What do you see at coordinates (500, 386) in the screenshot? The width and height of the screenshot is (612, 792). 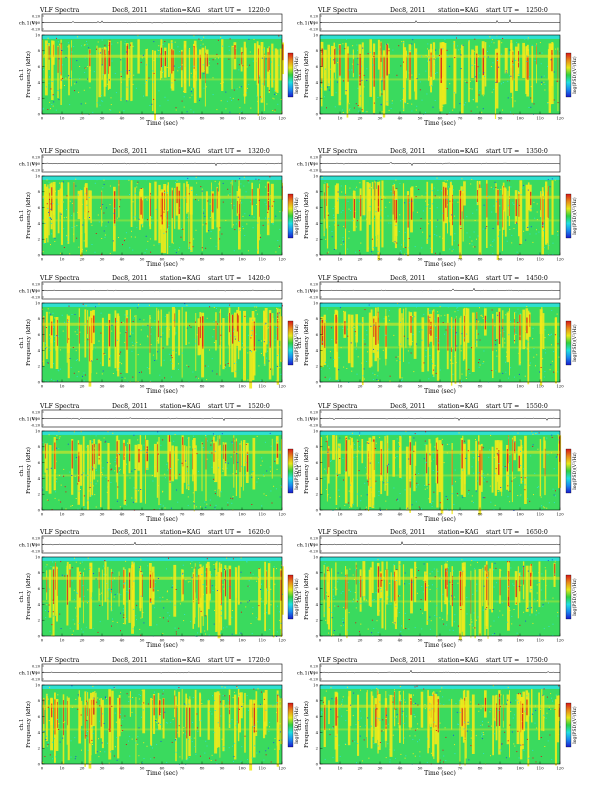 I see `time-tick-label: 90` at bounding box center [500, 386].